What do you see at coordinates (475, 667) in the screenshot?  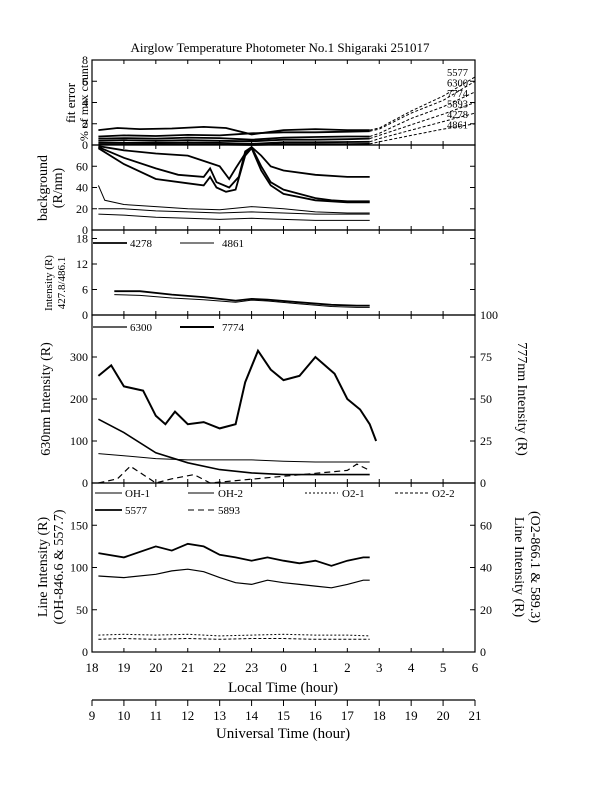 I see `xtick-local-label: 6` at bounding box center [475, 667].